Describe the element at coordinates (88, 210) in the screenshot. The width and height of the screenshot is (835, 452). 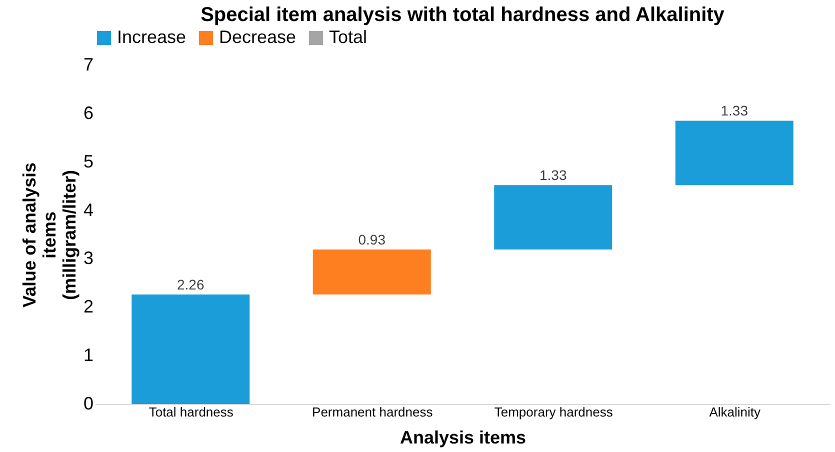
I see `y-tick-label: 4` at that location.